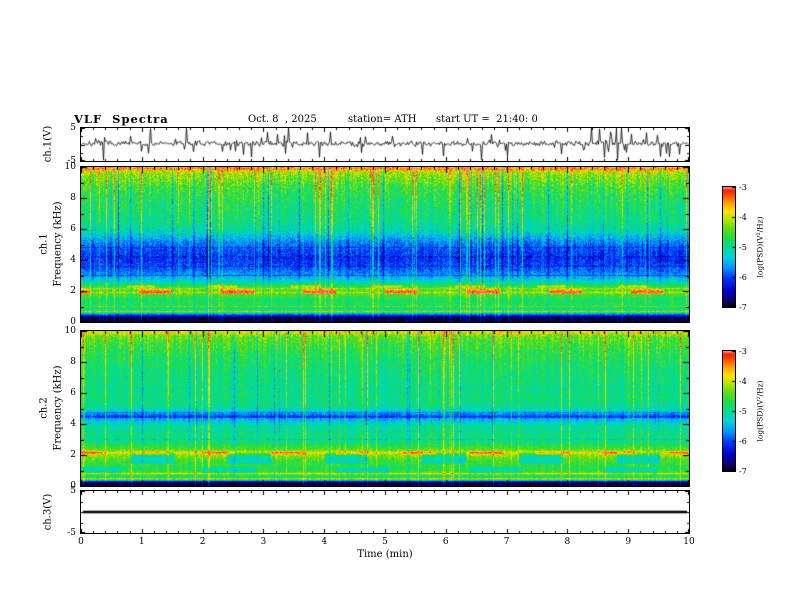 The image size is (792, 612). I want to click on panel-ch1-waveform, so click(385, 144).